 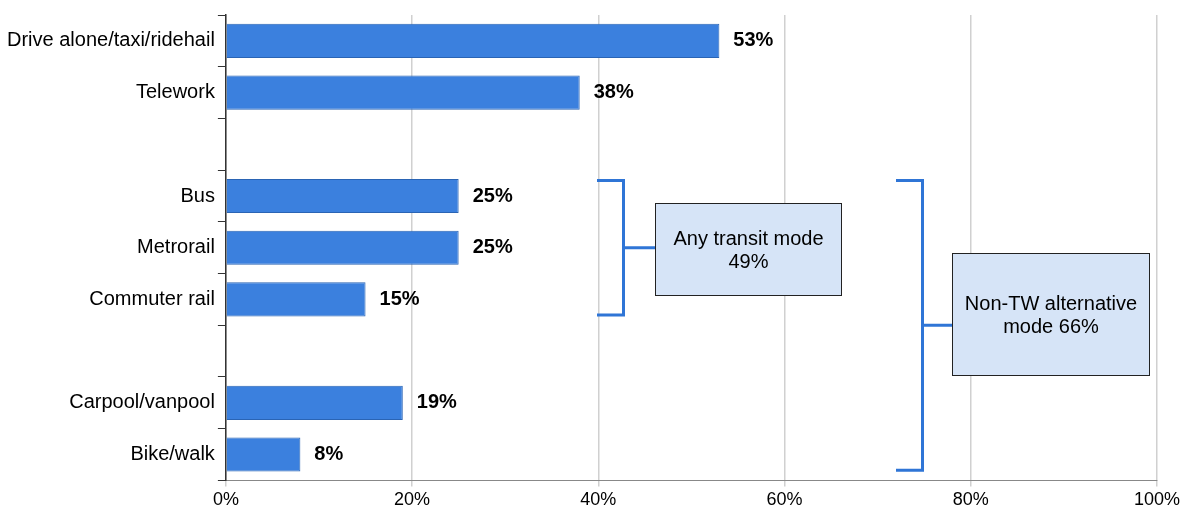 I want to click on x-tick-label: 20%, so click(x=412, y=499).